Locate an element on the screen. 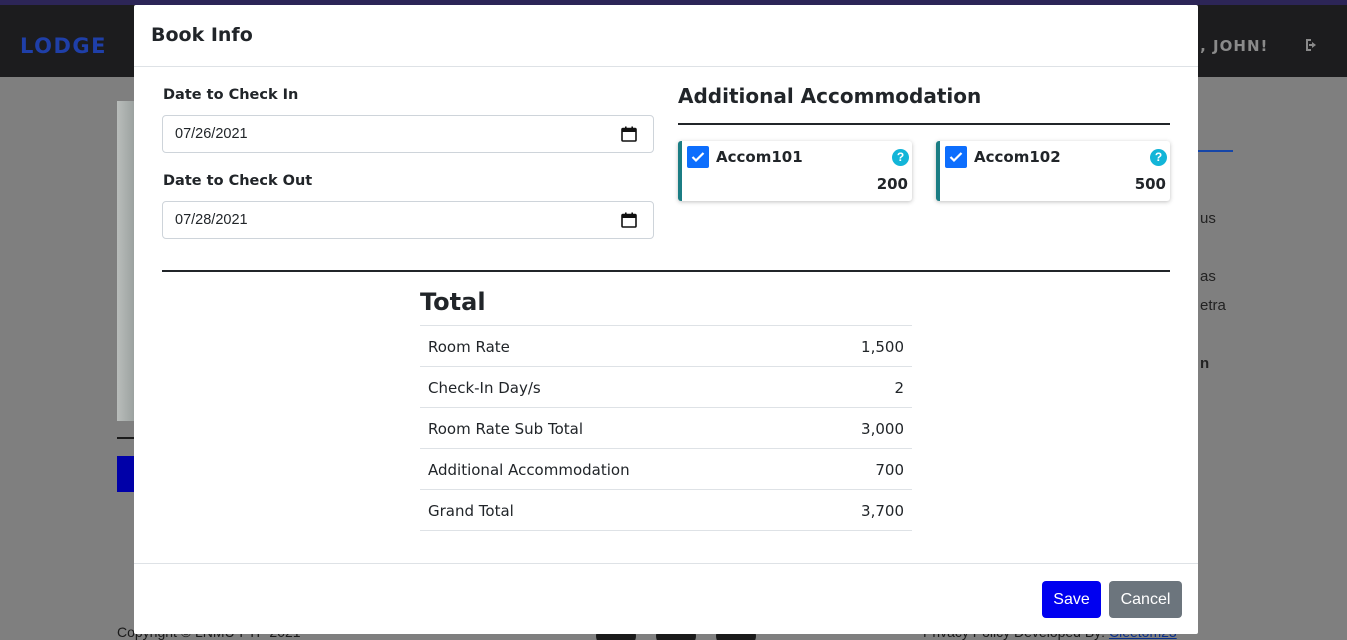  check-in-date-input: 07/26/2021 is located at coordinates (408, 134).